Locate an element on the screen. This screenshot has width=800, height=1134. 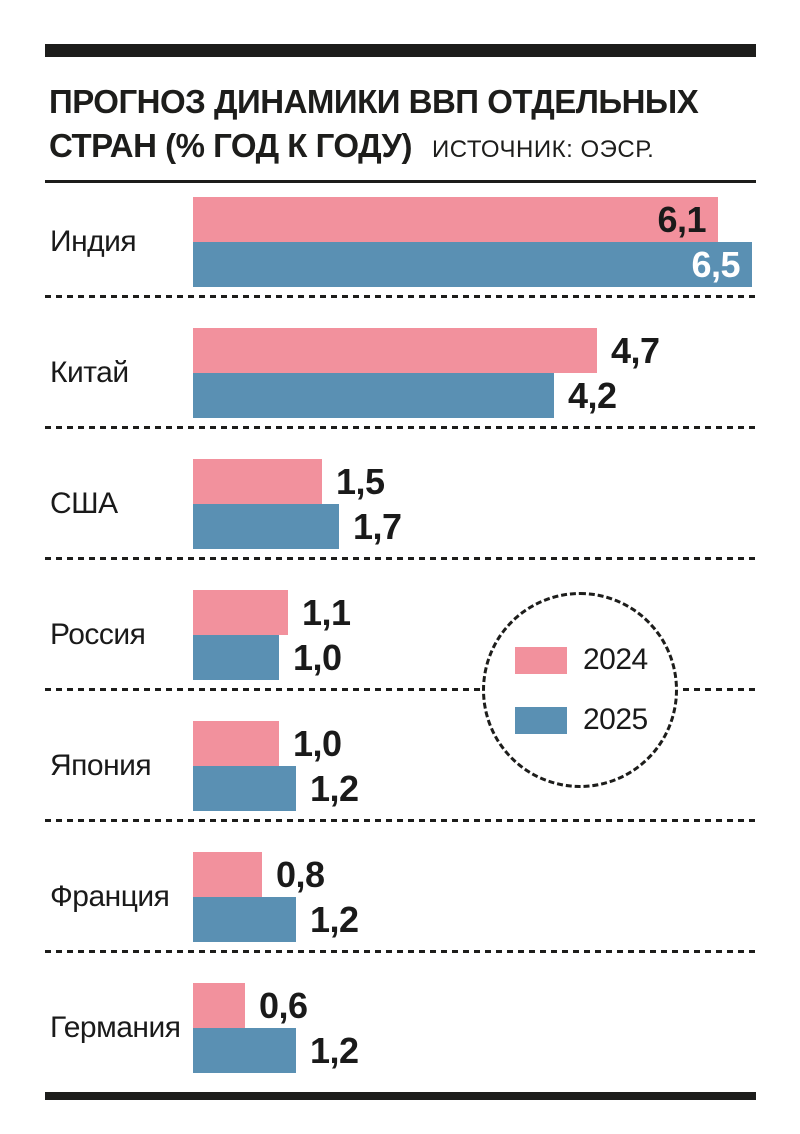
legend-label-2025: 2025 is located at coordinates (615, 719).